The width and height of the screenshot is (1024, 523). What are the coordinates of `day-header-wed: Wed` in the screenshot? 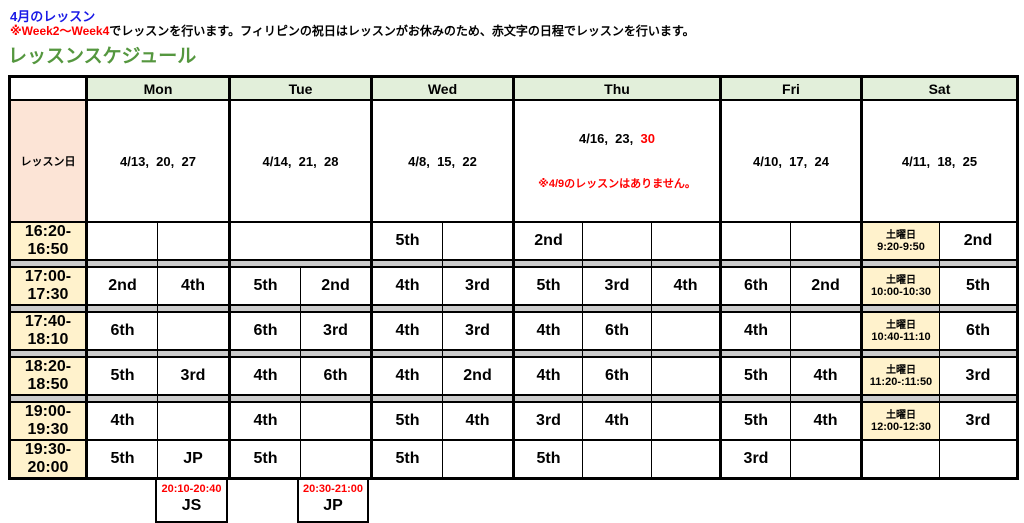 It's located at (442, 88).